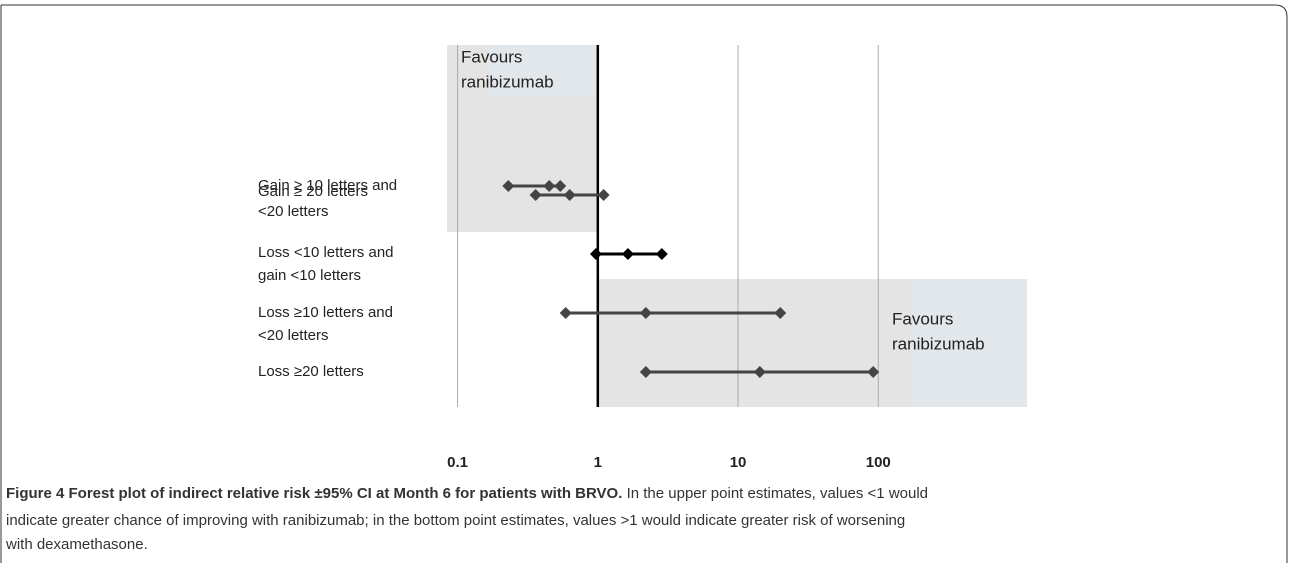 The image size is (1289, 569). I want to click on row-label: Gain ≥ 20 letters, so click(313, 191).